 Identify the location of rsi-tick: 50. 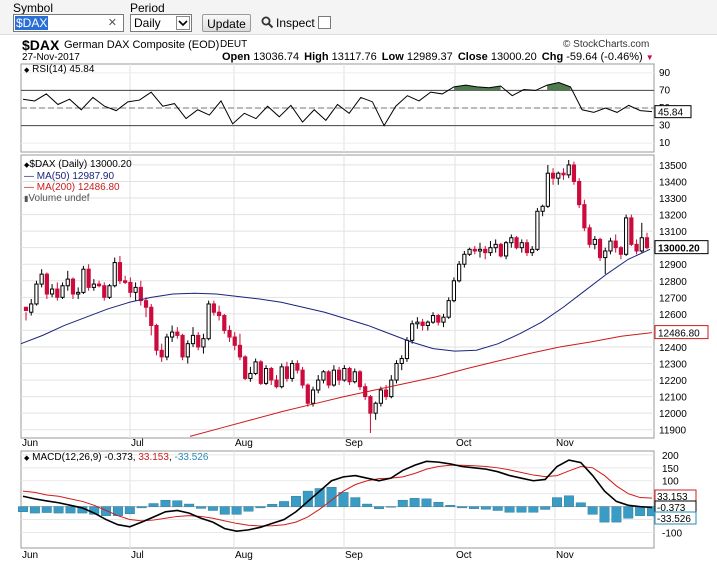
(665, 108).